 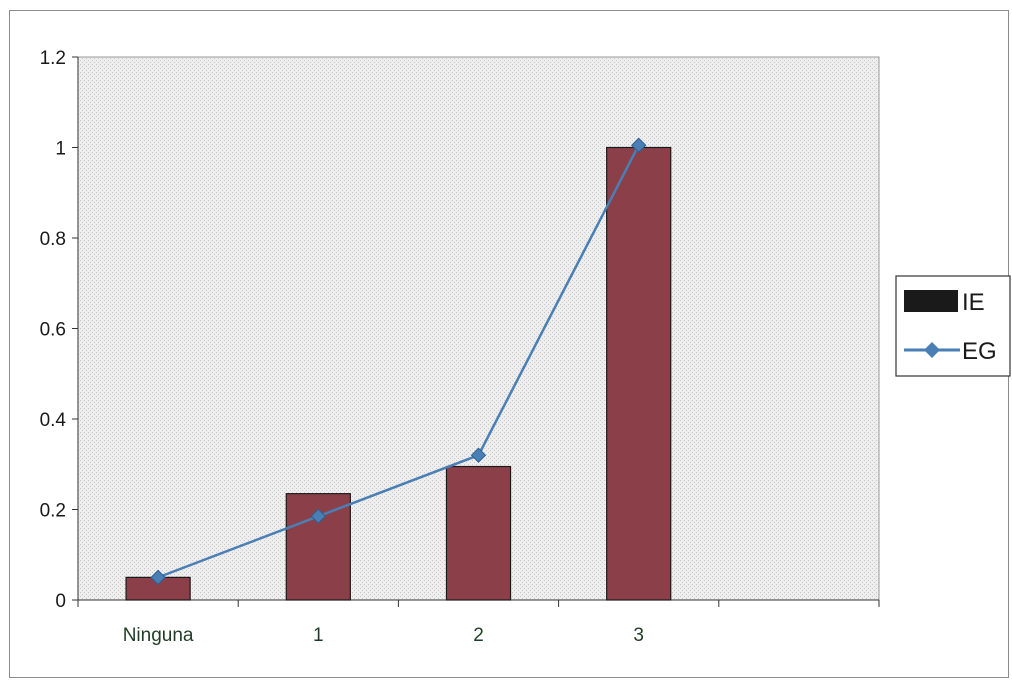 What do you see at coordinates (973, 302) in the screenshot?
I see `legend-label-ie: IE` at bounding box center [973, 302].